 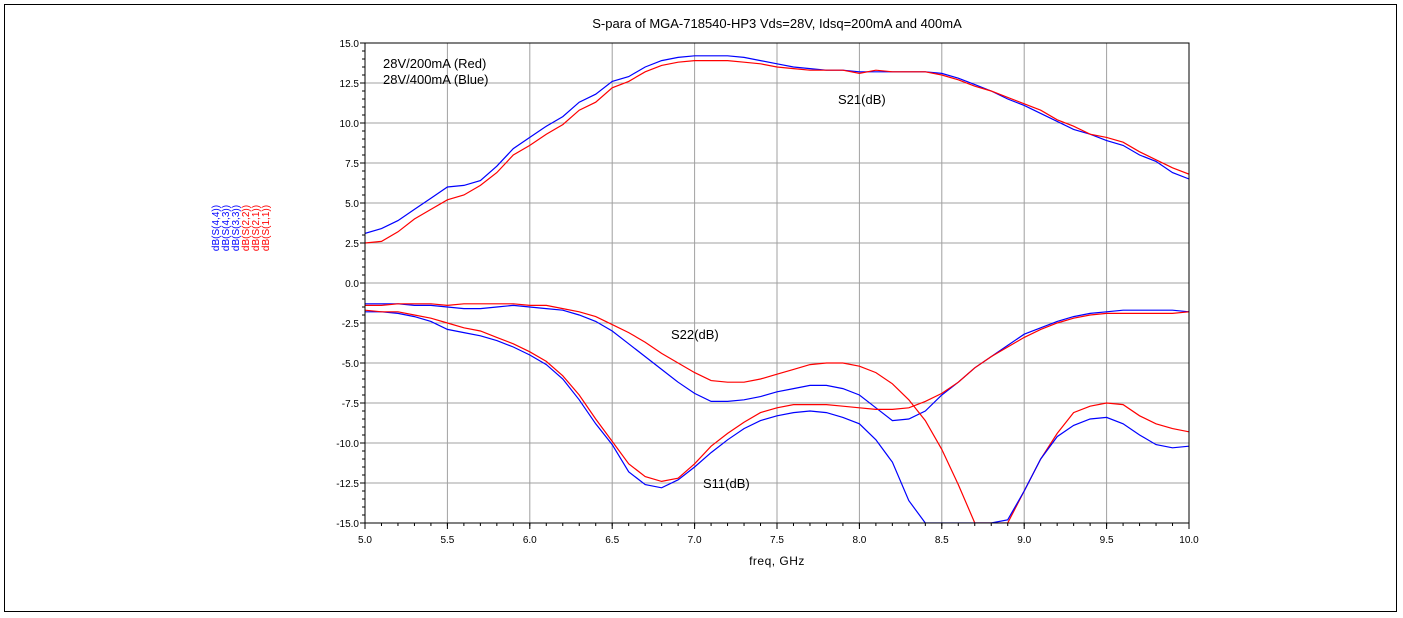 I want to click on y-tick-label: 7.5, so click(x=352, y=164).